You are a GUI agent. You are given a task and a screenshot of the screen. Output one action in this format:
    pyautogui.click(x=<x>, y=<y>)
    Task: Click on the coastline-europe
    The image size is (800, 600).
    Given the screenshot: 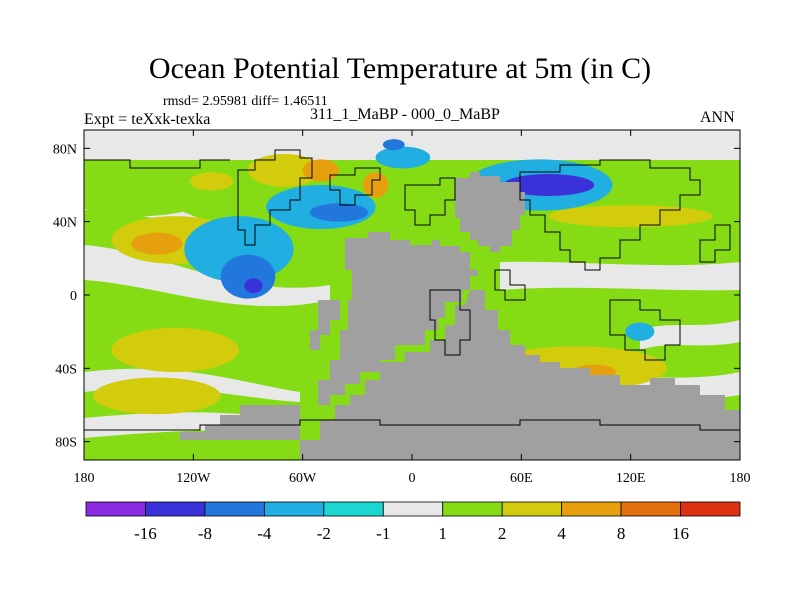 What is the action you would take?
    pyautogui.click(x=430, y=201)
    